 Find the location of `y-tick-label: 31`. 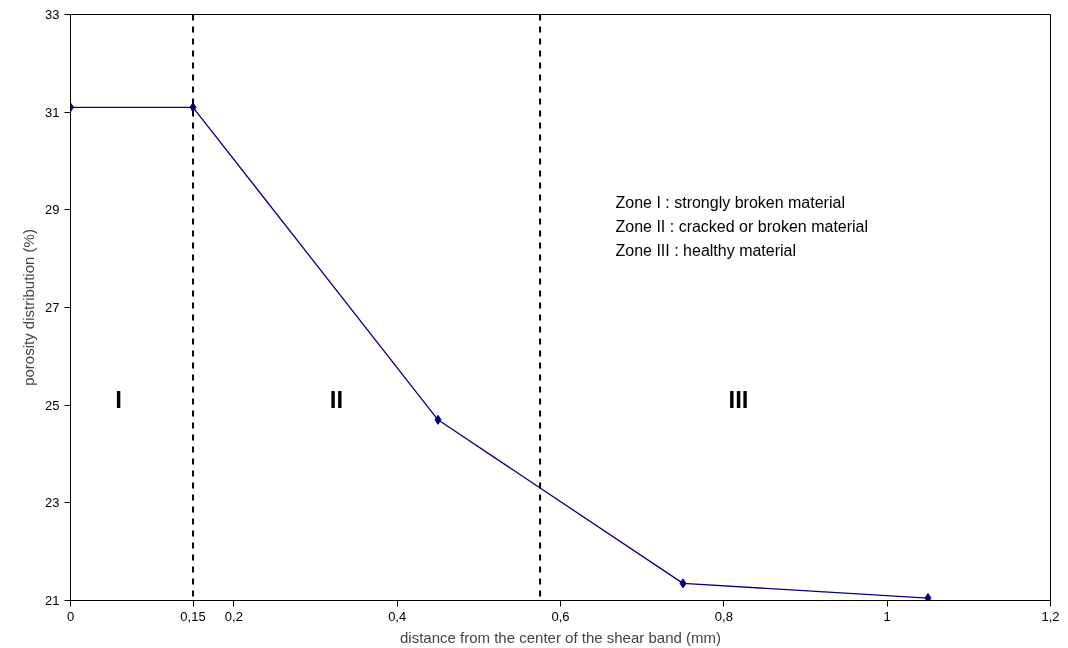

y-tick-label: 31 is located at coordinates (52, 112).